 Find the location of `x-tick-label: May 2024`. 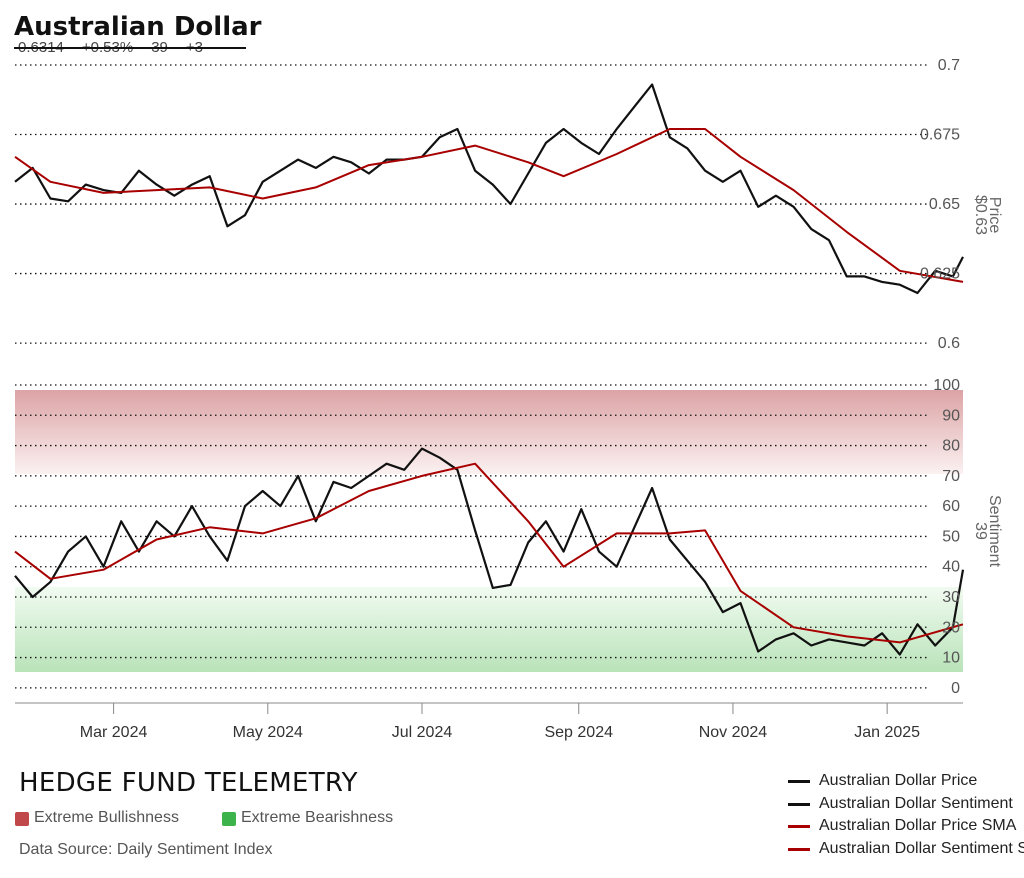

x-tick-label: May 2024 is located at coordinates (268, 732).